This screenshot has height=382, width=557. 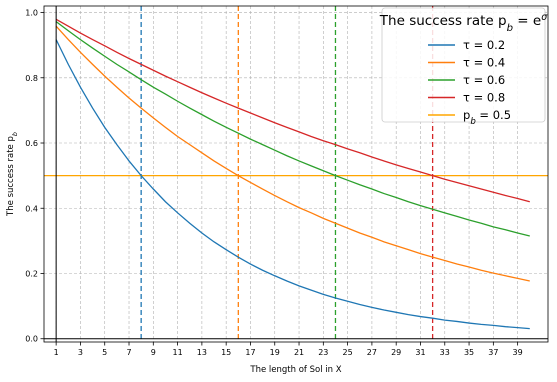 What do you see at coordinates (463, 23) in the screenshot?
I see `legend-title: The success rate pb = eσ` at bounding box center [463, 23].